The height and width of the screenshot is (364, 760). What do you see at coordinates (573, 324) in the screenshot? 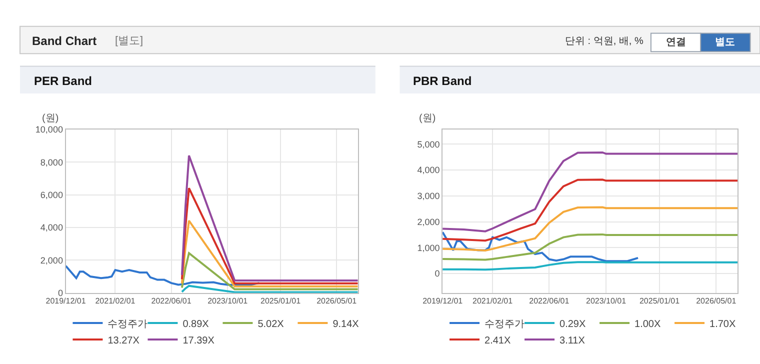
I see `legend-label: 0.29X` at bounding box center [573, 324].